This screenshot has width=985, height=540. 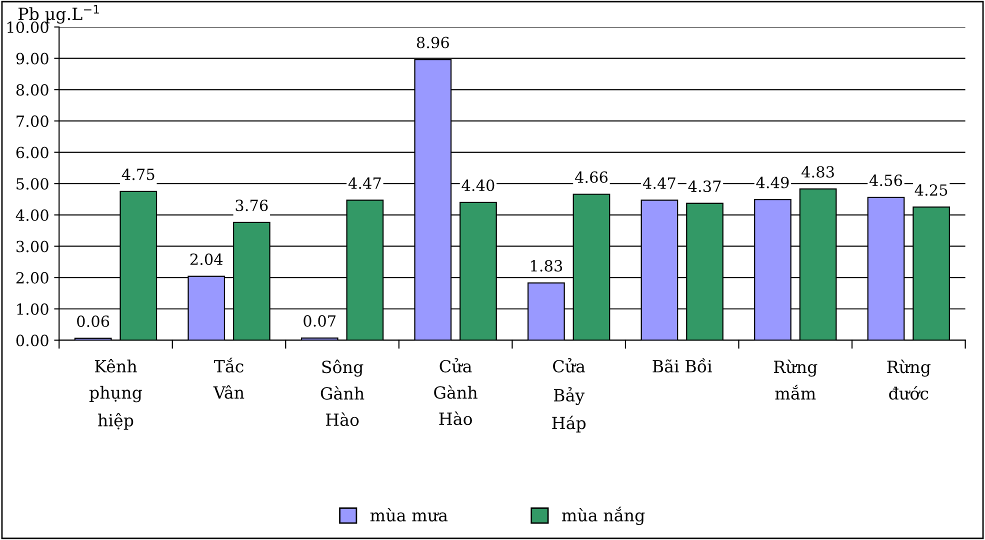 I want to click on data-label: 2.04, so click(x=206, y=259).